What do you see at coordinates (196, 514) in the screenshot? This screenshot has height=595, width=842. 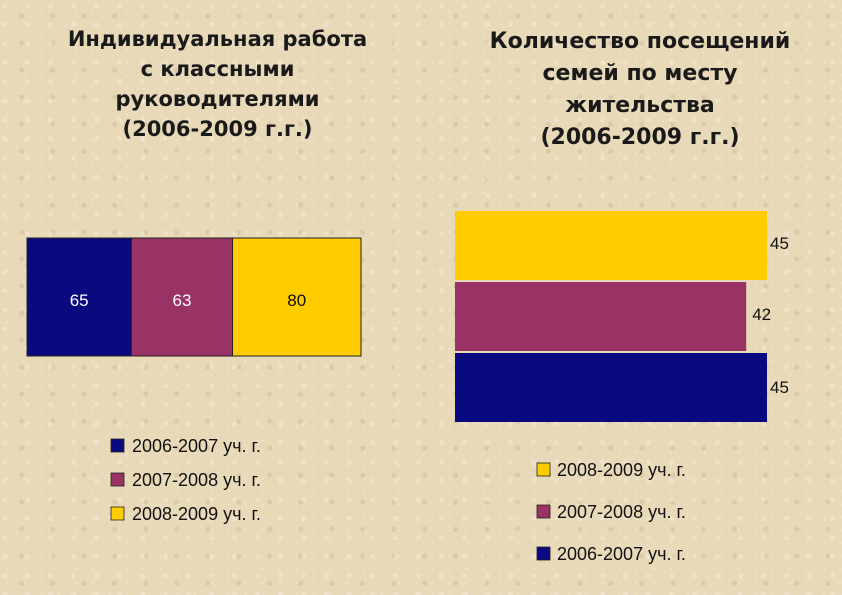 I see `left-legend-label-3: 2008-2009 уч. г.` at bounding box center [196, 514].